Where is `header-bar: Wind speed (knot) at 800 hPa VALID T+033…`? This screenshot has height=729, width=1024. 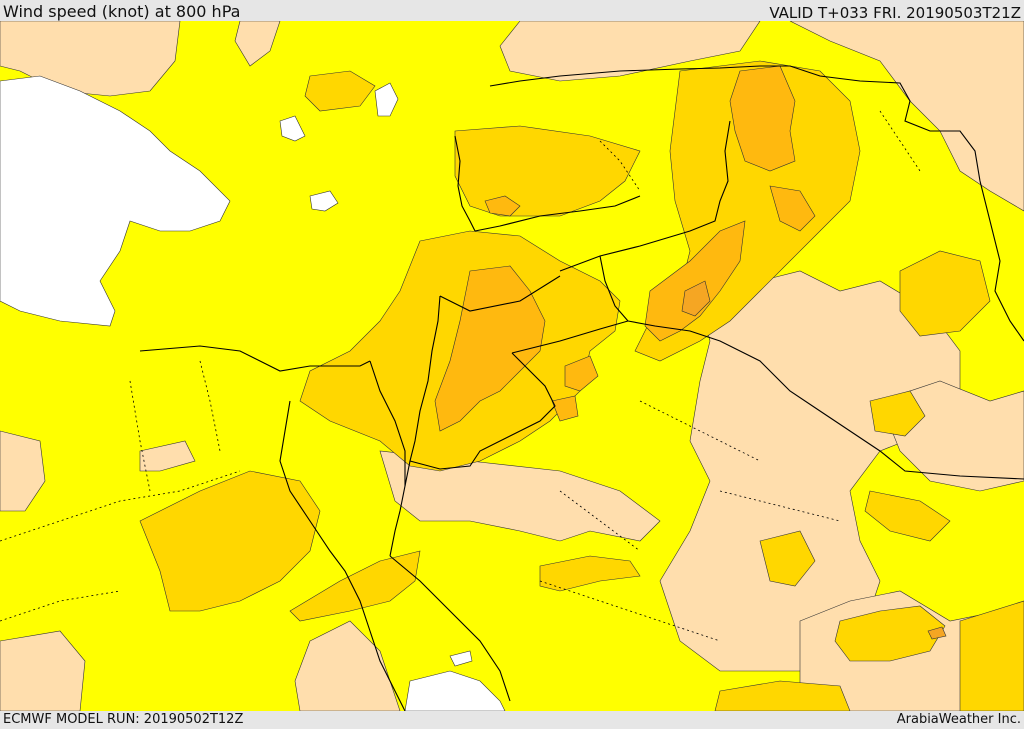 header-bar: Wind speed (knot) at 800 hPa VALID T+033… is located at coordinates (512, 10).